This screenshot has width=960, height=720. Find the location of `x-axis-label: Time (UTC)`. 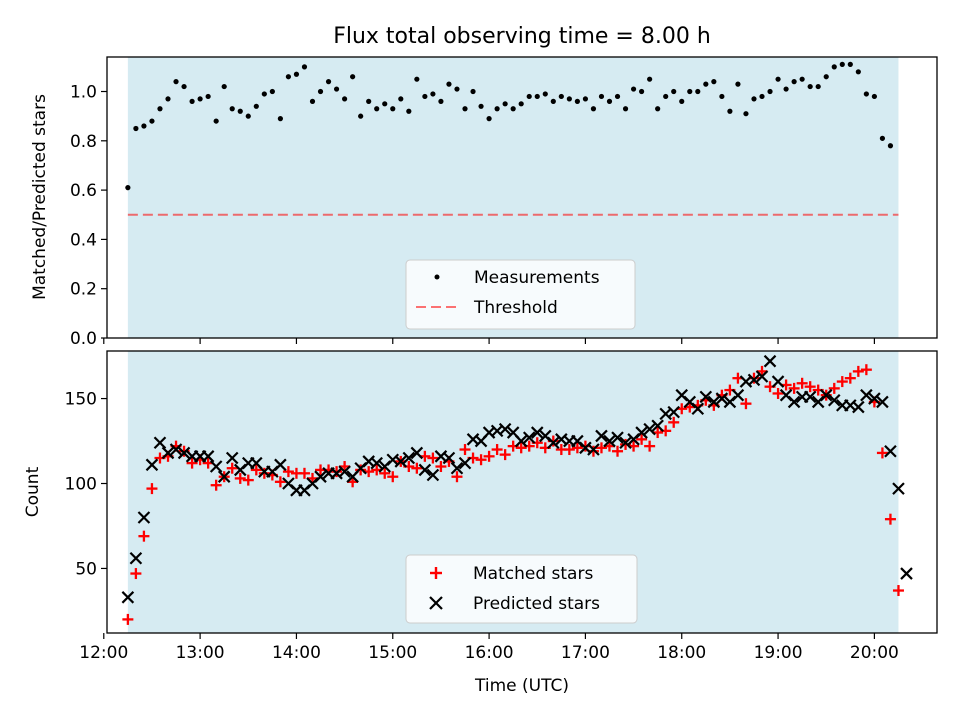

x-axis-label: Time (UTC) is located at coordinates (521, 686).